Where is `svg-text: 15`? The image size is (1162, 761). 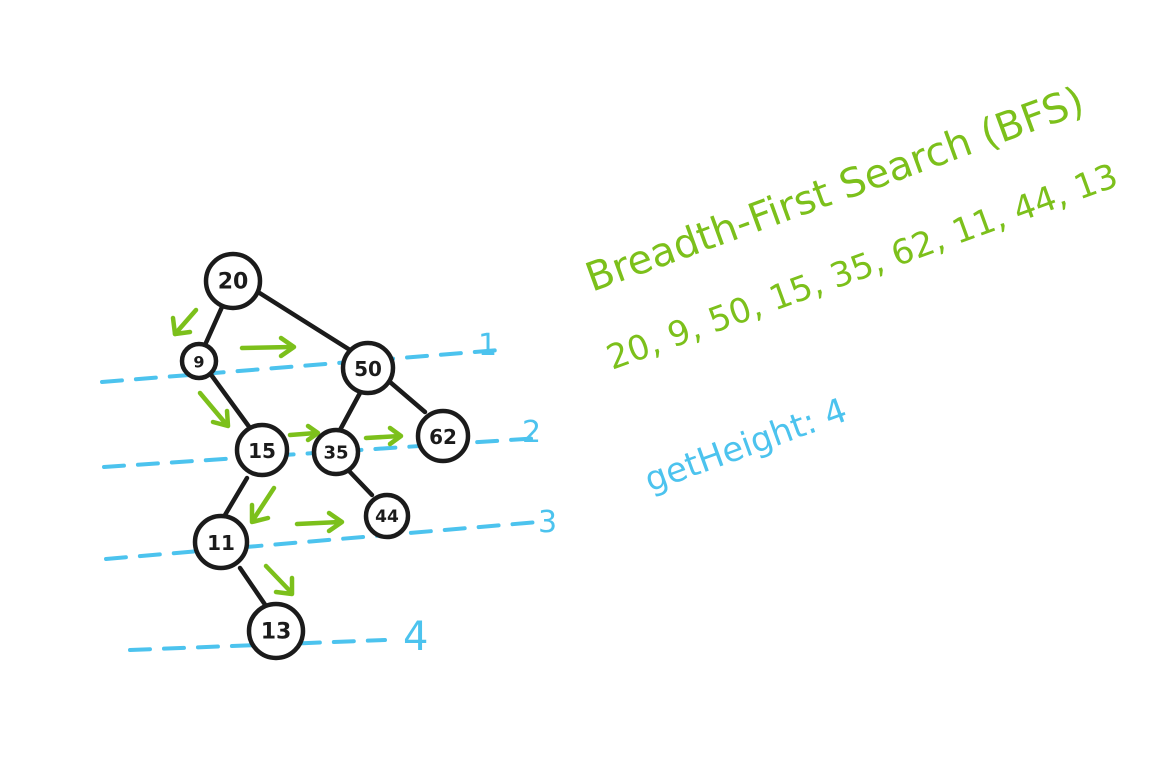
svg-text: 15 is located at coordinates (262, 451).